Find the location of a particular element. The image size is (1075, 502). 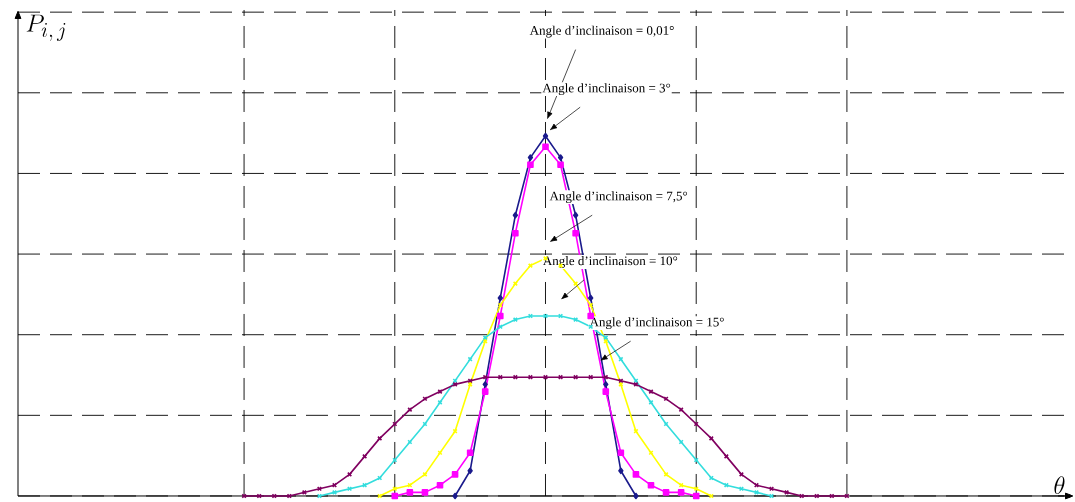

annotation: Angle d’inclinaison = 7,5° is located at coordinates (618, 197).